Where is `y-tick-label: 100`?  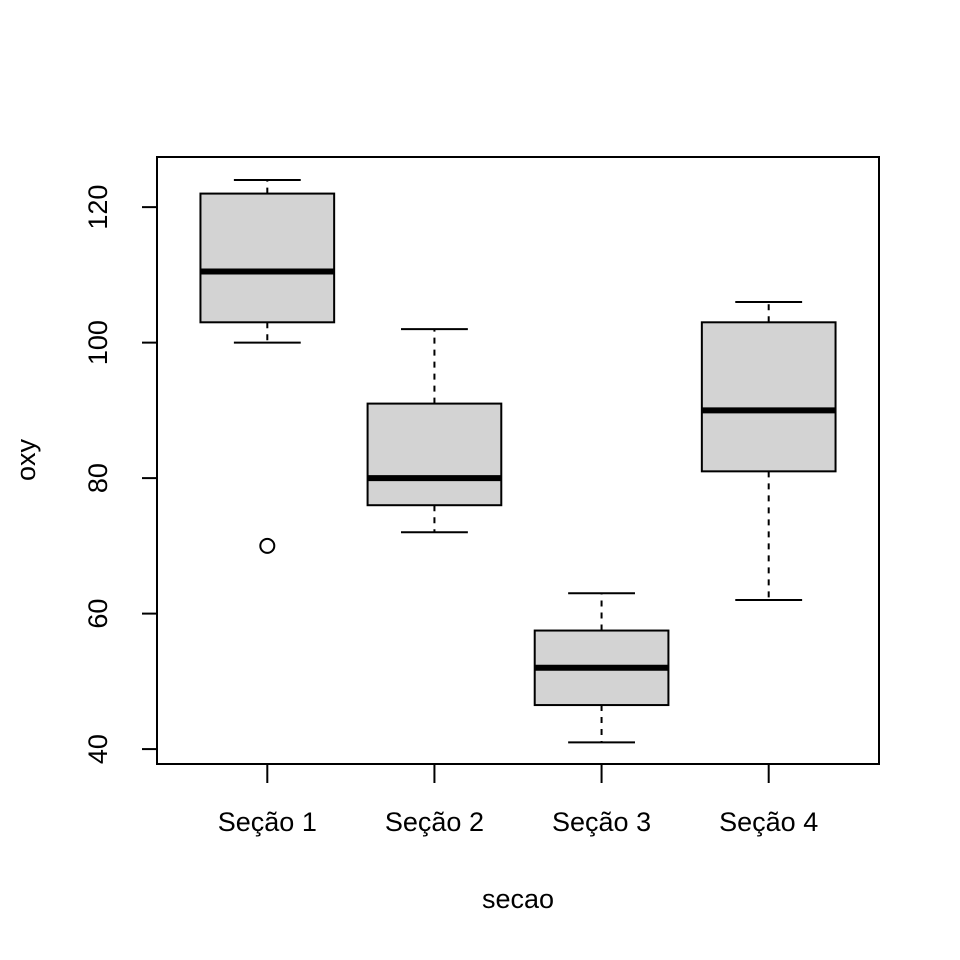 y-tick-label: 100 is located at coordinates (98, 342).